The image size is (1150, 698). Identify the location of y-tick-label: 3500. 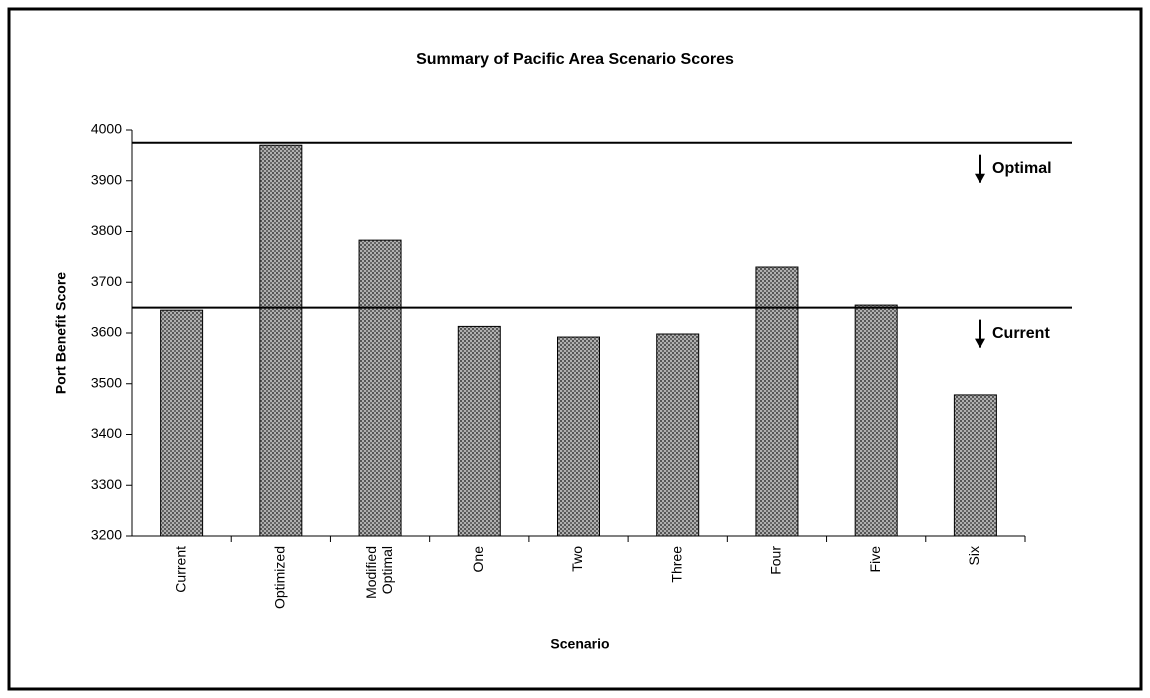
(106, 382).